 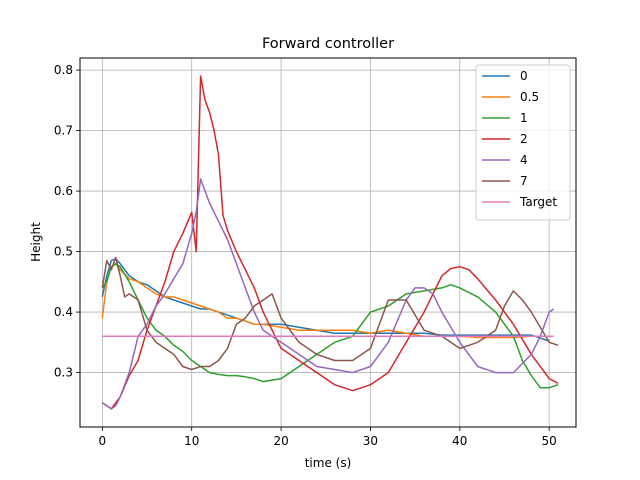 What do you see at coordinates (549, 441) in the screenshot?
I see `x-tick-label: 50` at bounding box center [549, 441].